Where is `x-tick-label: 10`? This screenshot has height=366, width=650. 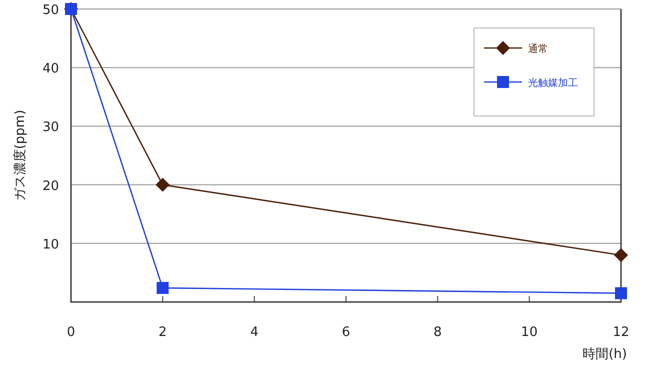
x-tick-label: 10 is located at coordinates (529, 332).